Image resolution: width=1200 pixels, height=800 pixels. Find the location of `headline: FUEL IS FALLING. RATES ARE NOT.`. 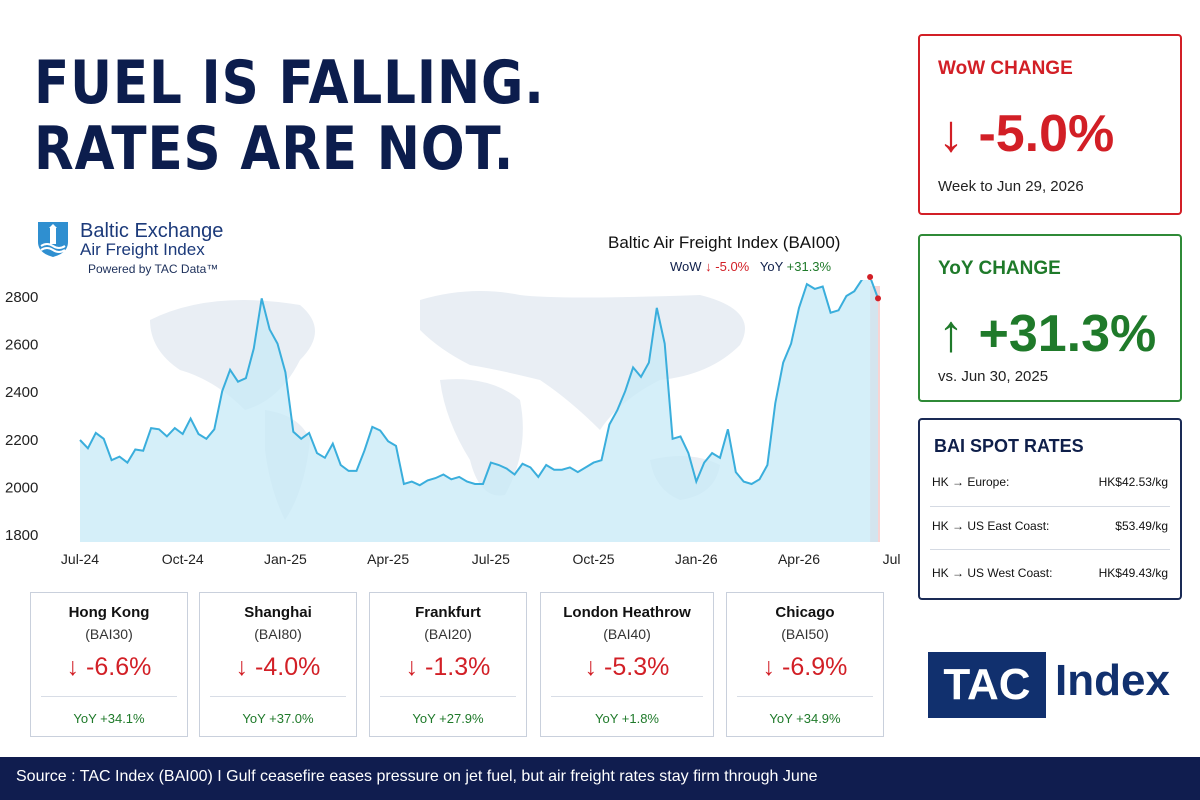

headline: FUEL IS FALLING. RATES ARE NOT. is located at coordinates (309, 116).